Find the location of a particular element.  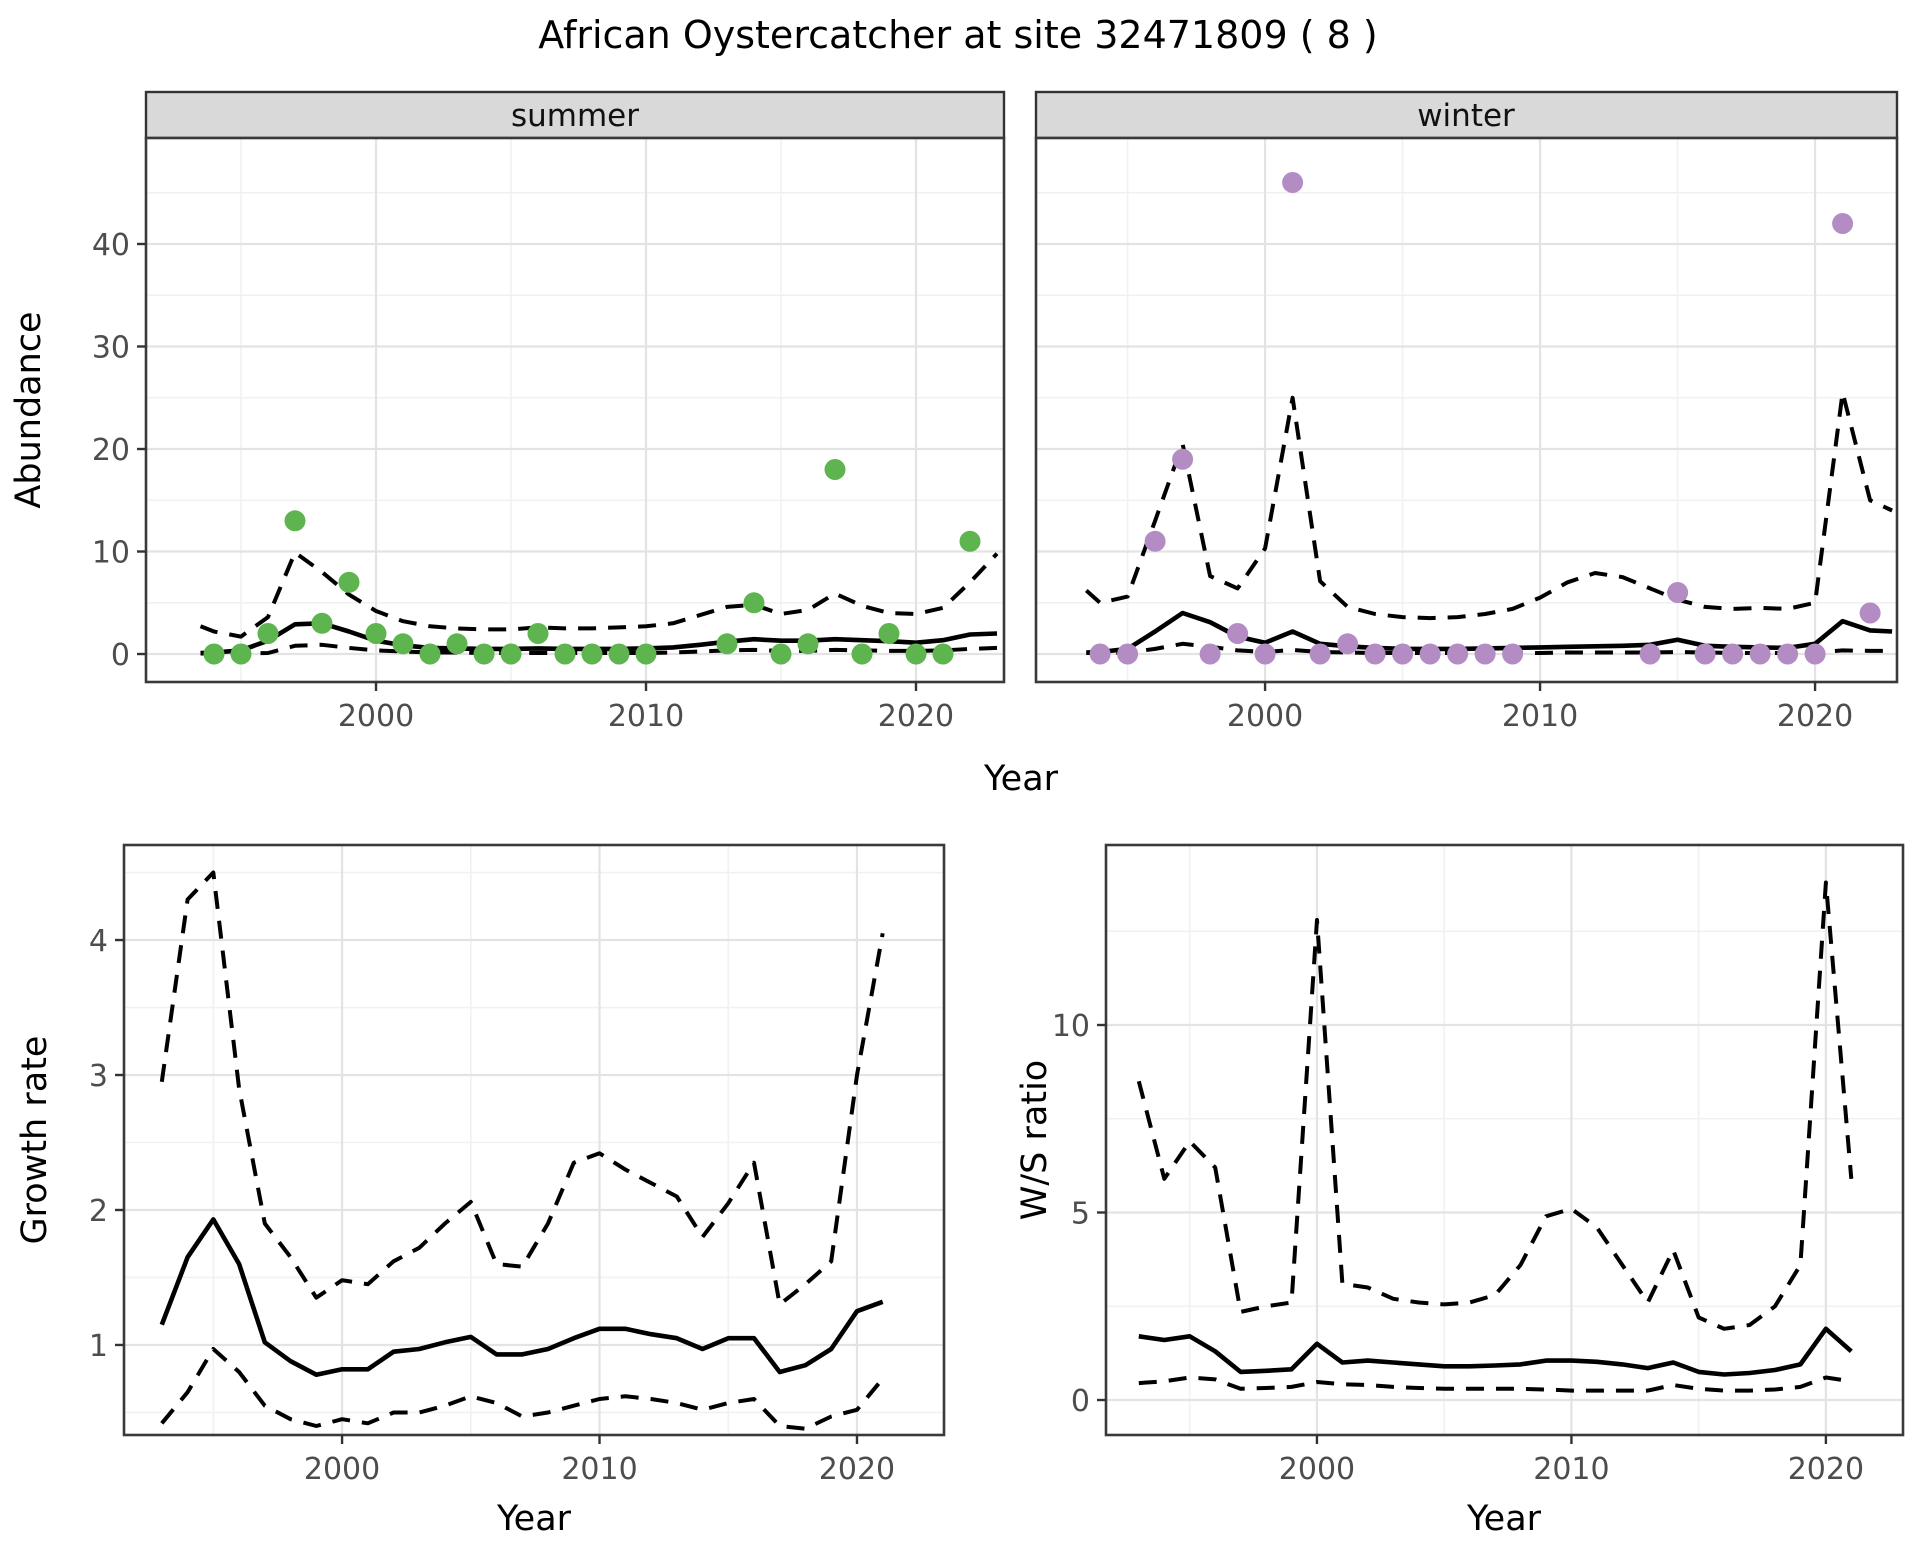

y-tick-label: 40 is located at coordinates (111, 245).